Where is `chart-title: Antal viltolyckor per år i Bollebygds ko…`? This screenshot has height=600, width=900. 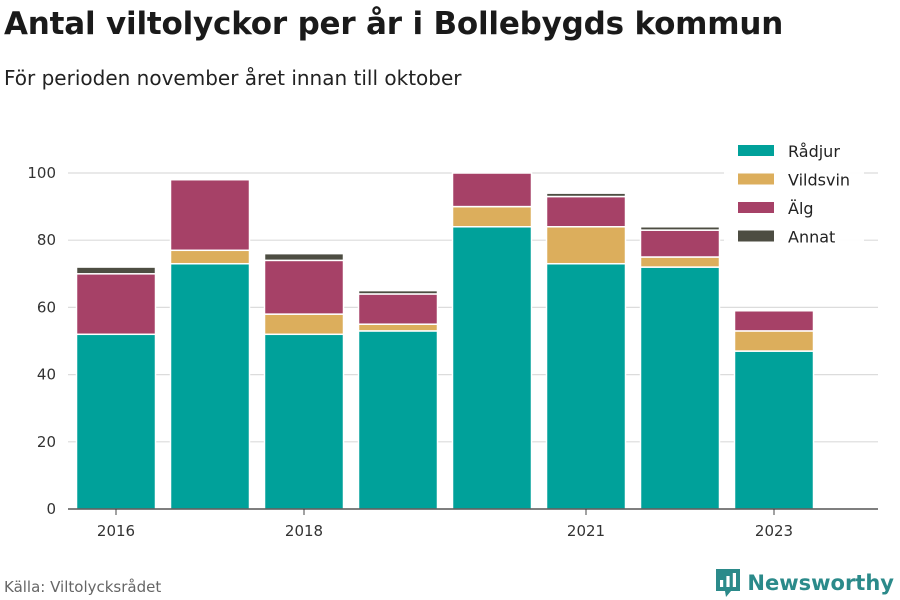
chart-title: Antal viltolyckor per år i Bollebygds ko… is located at coordinates (394, 24).